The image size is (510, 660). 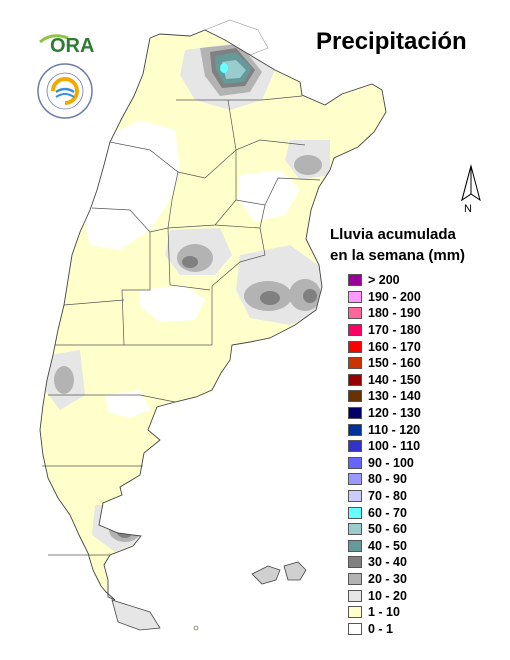 I want to click on legend-label: 160 - 170, so click(x=394, y=346).